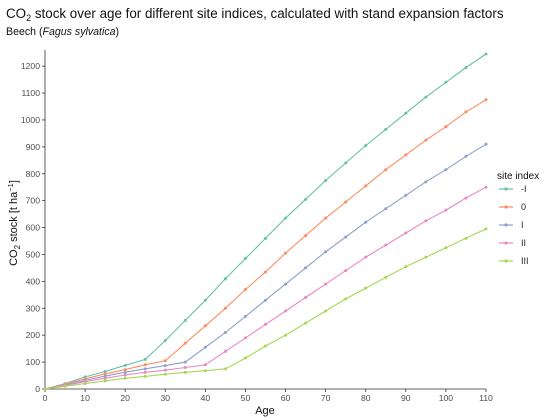  Describe the element at coordinates (406, 398) in the screenshot. I see `x-tick-label: 90` at that location.